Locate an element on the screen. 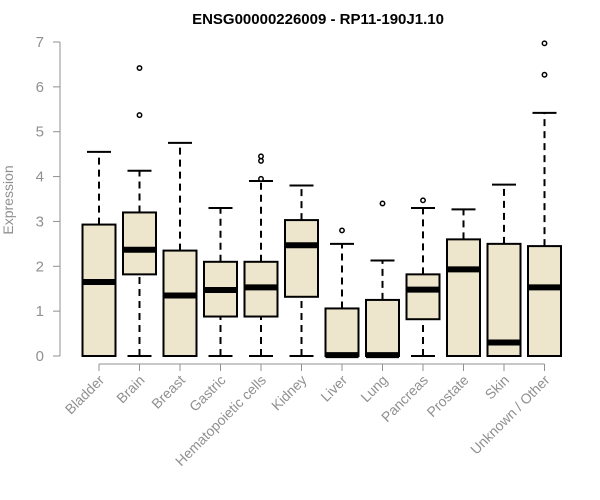  y-tick-label: 2 is located at coordinates (40, 266).